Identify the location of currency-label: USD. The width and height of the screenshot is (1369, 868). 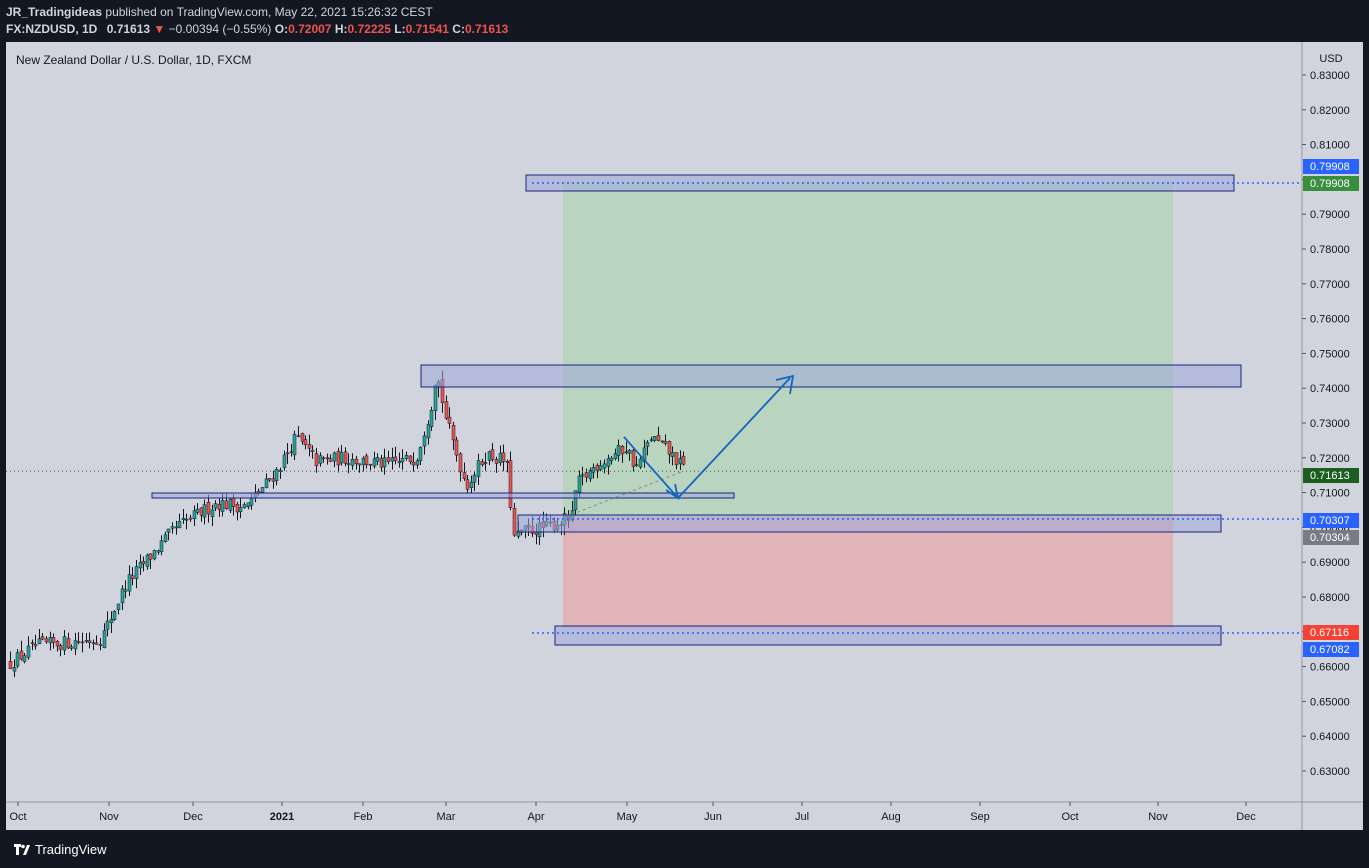
(1330, 59).